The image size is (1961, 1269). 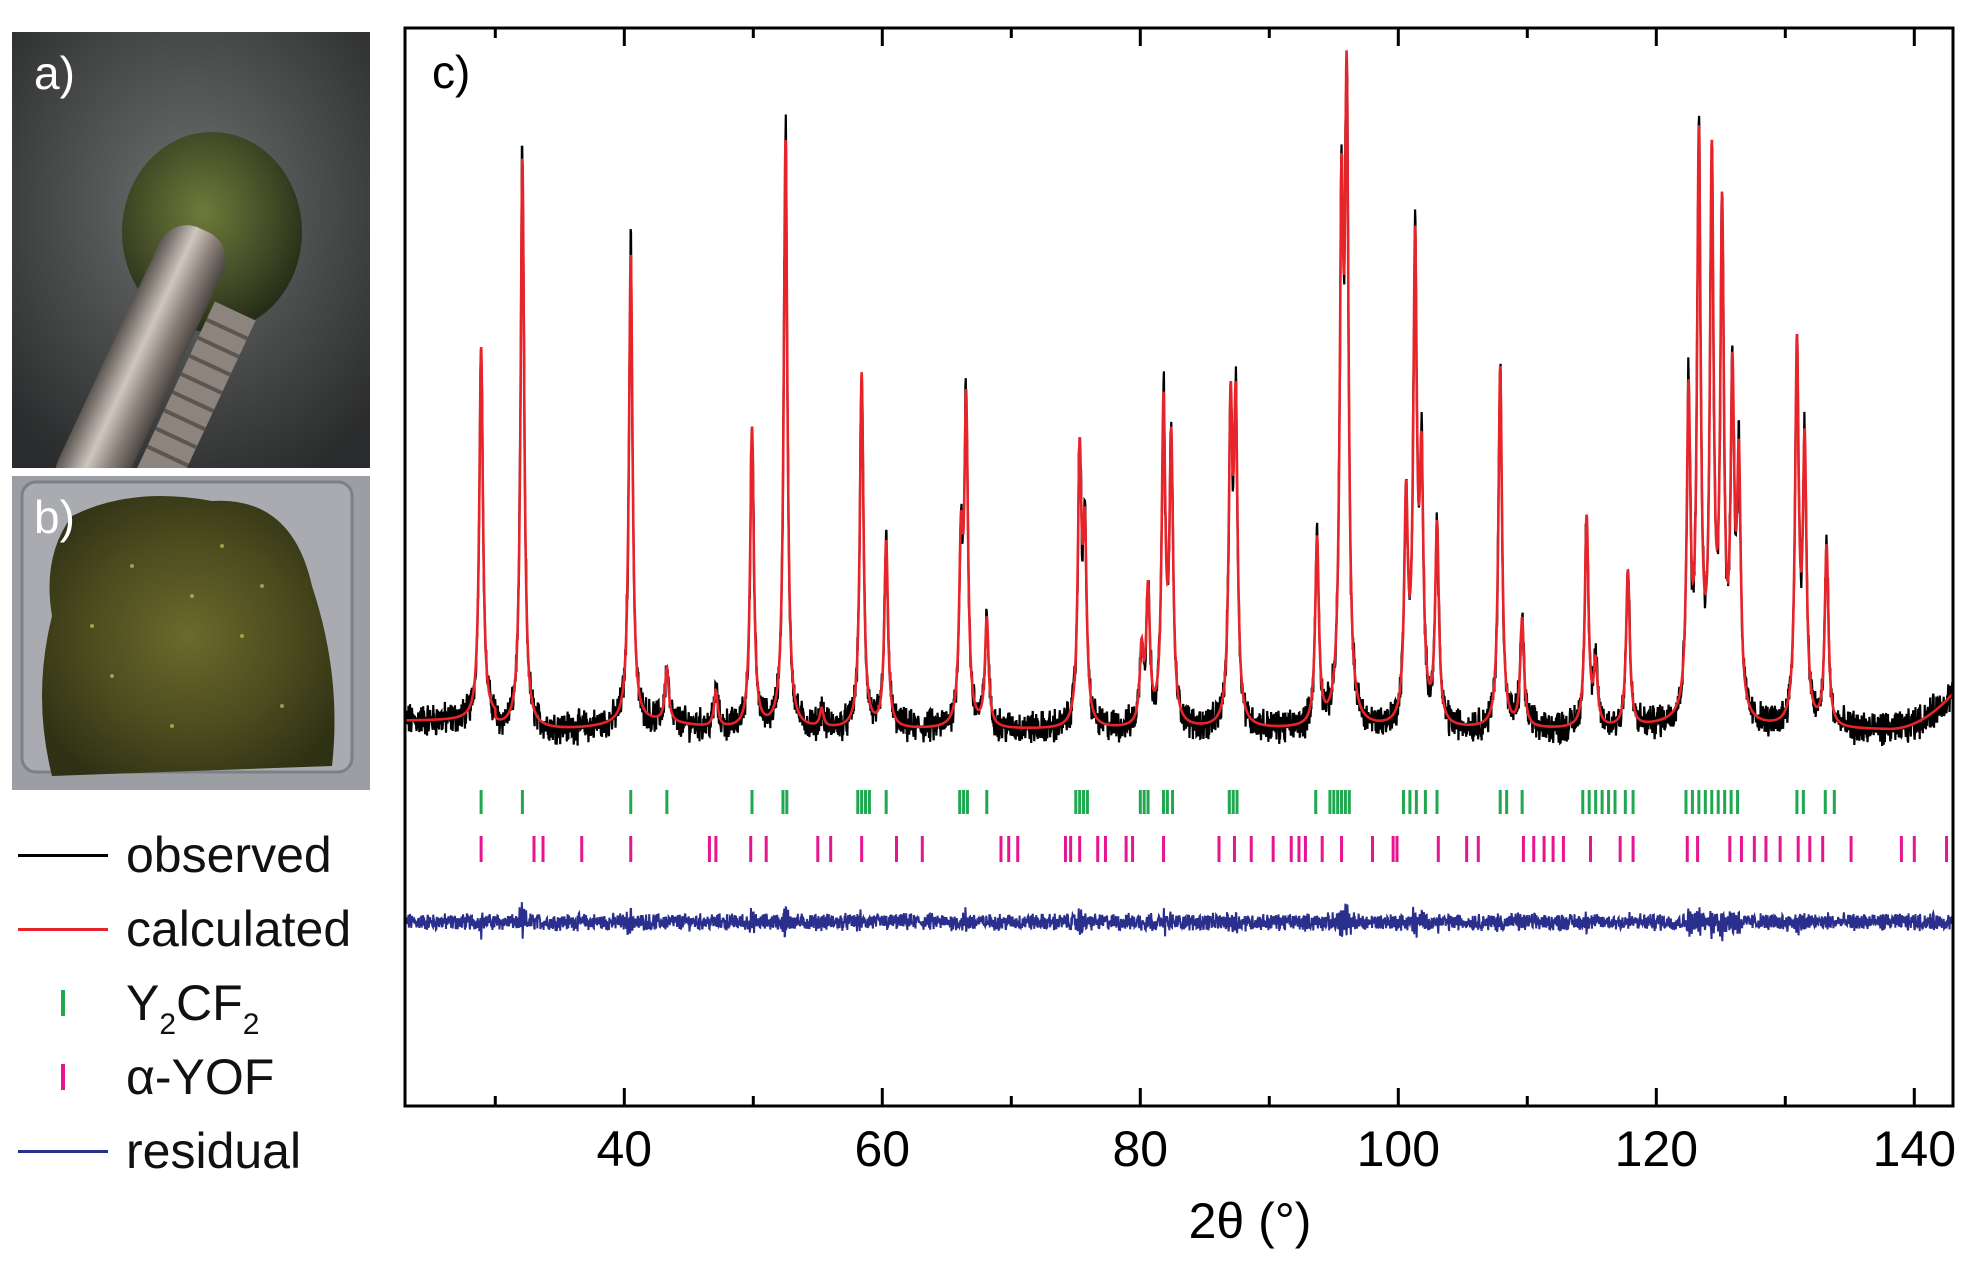 I want to click on legend-ayof: α-YOF, so click(x=208, y=1077).